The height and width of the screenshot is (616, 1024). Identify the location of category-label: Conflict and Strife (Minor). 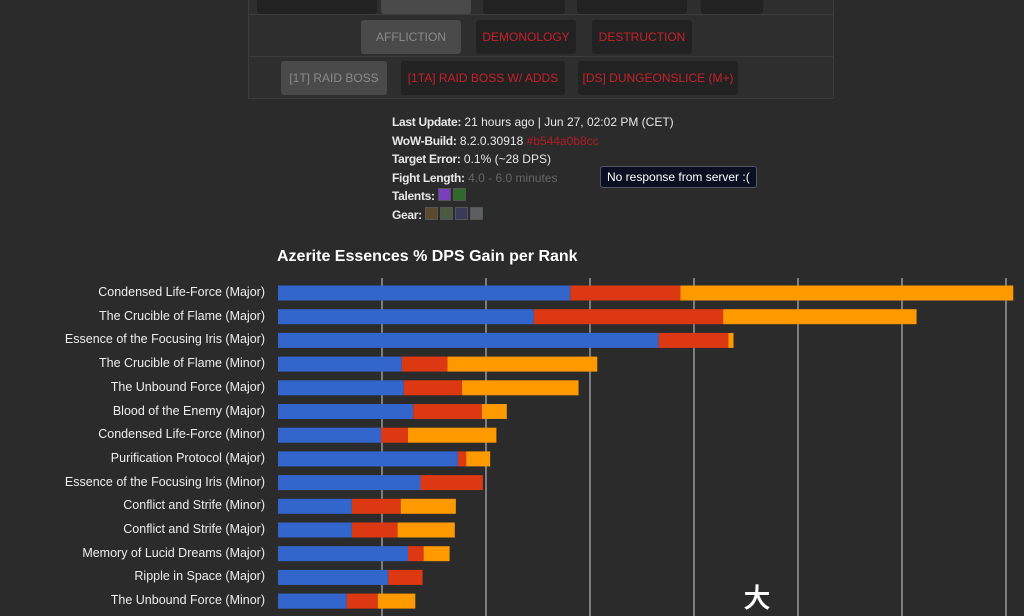
(194, 505).